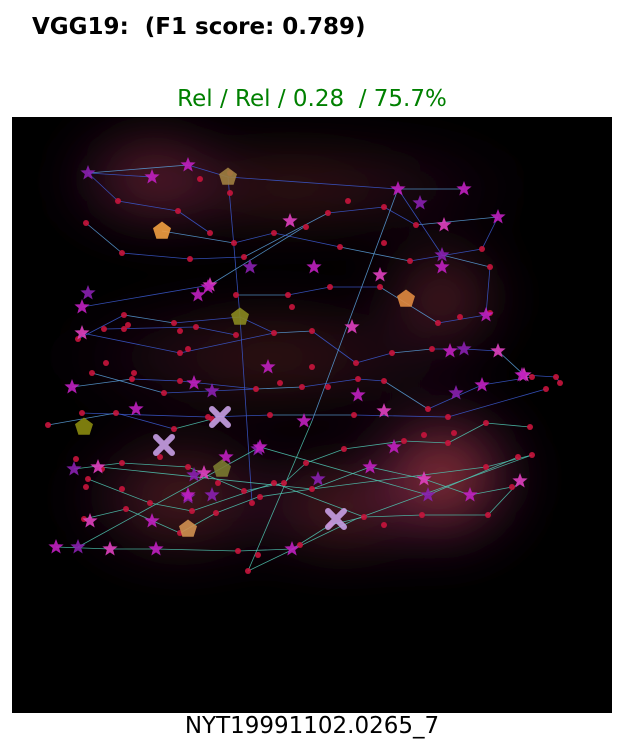 This screenshot has width=630, height=754. What do you see at coordinates (164, 445) in the screenshot?
I see `cross-marker` at bounding box center [164, 445].